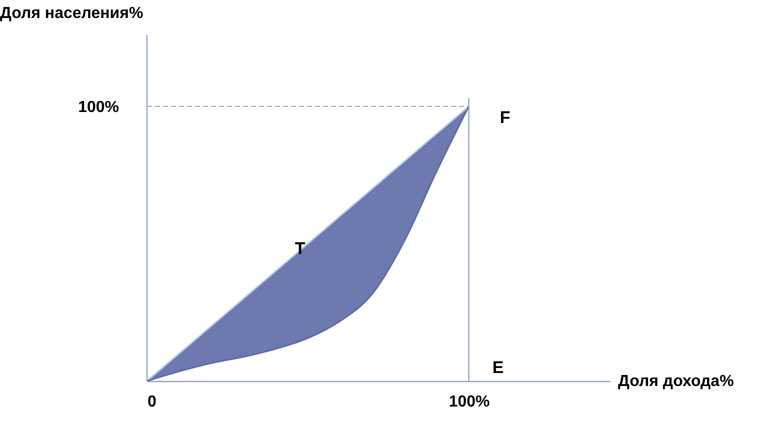 This screenshot has height=421, width=773. I want to click on x-tick-label: 0, so click(152, 402).